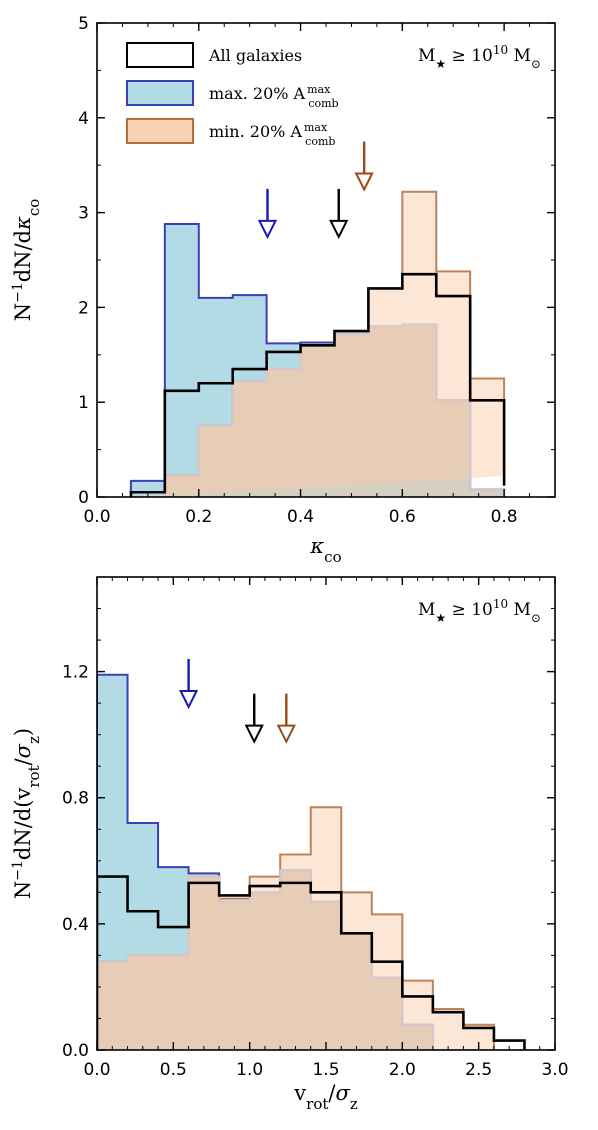  I want to click on x-tick-label: 0.2, so click(198, 517).